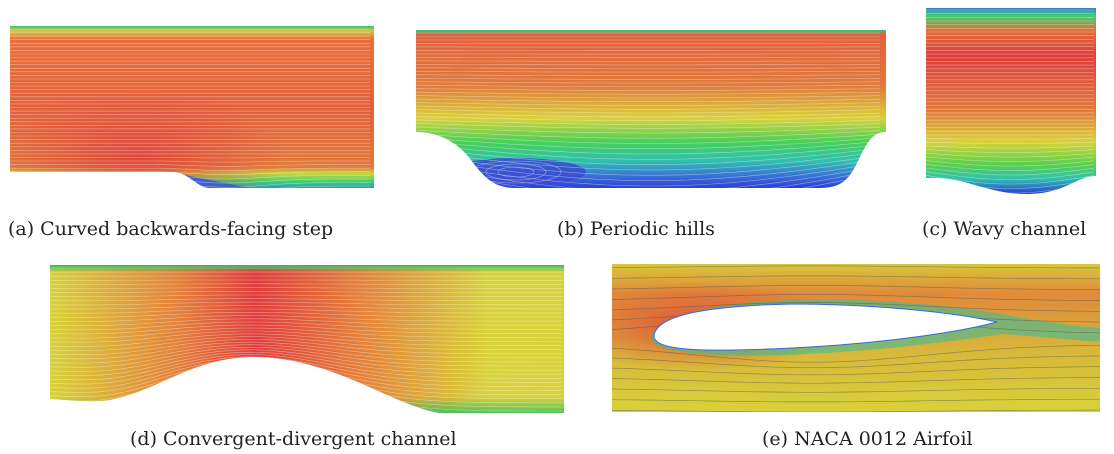  Describe the element at coordinates (1020, 229) in the screenshot. I see `caption-c-text: Wavy channel` at that location.